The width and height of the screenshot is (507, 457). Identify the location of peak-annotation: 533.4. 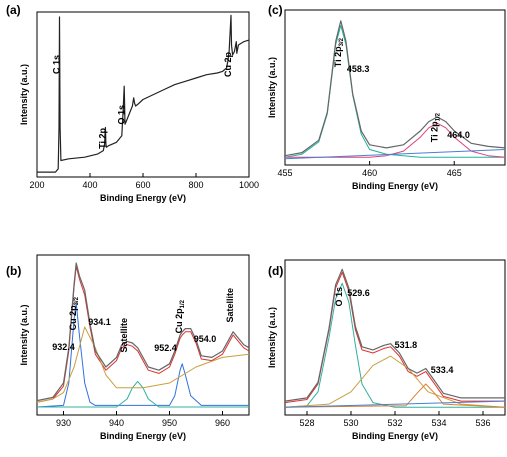
(442, 370).